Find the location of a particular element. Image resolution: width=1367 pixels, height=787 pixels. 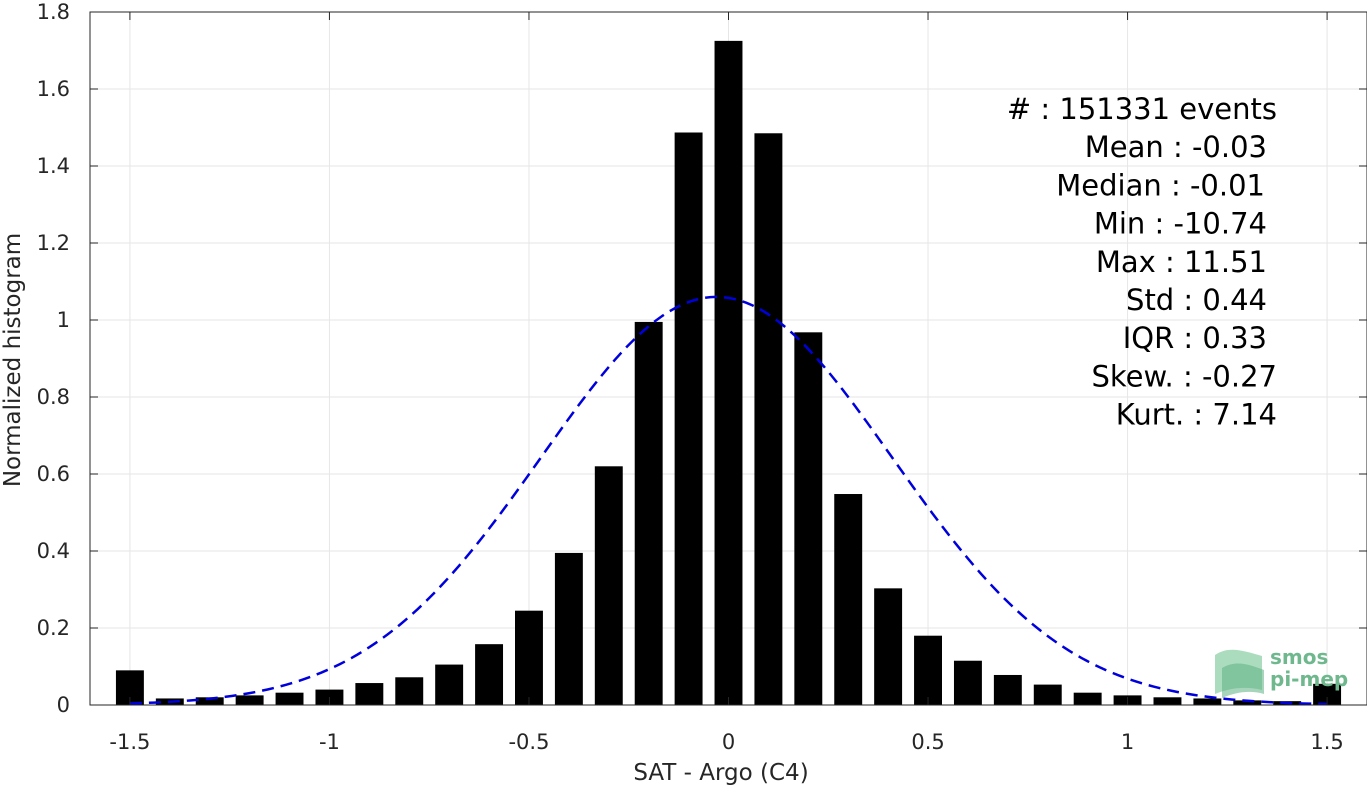

x-tick-label: 1 is located at coordinates (1127, 742).